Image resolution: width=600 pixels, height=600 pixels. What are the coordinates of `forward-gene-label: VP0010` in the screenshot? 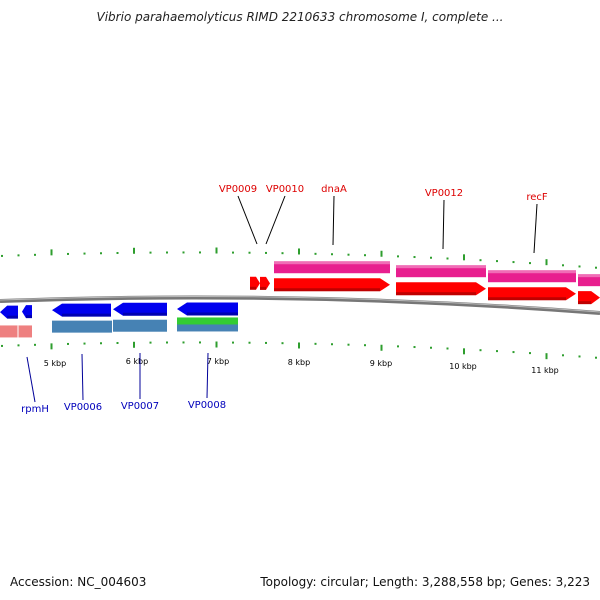 It's located at (285, 189).